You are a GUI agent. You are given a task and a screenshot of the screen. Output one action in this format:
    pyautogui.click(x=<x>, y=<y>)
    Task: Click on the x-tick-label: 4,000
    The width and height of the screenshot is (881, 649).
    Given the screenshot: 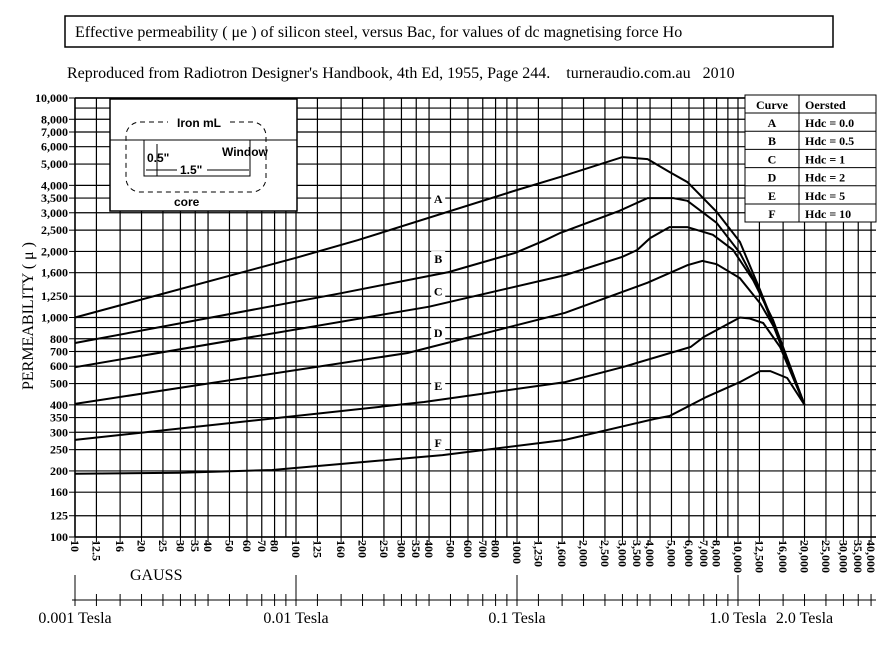 What is the action you would take?
    pyautogui.click(x=650, y=553)
    